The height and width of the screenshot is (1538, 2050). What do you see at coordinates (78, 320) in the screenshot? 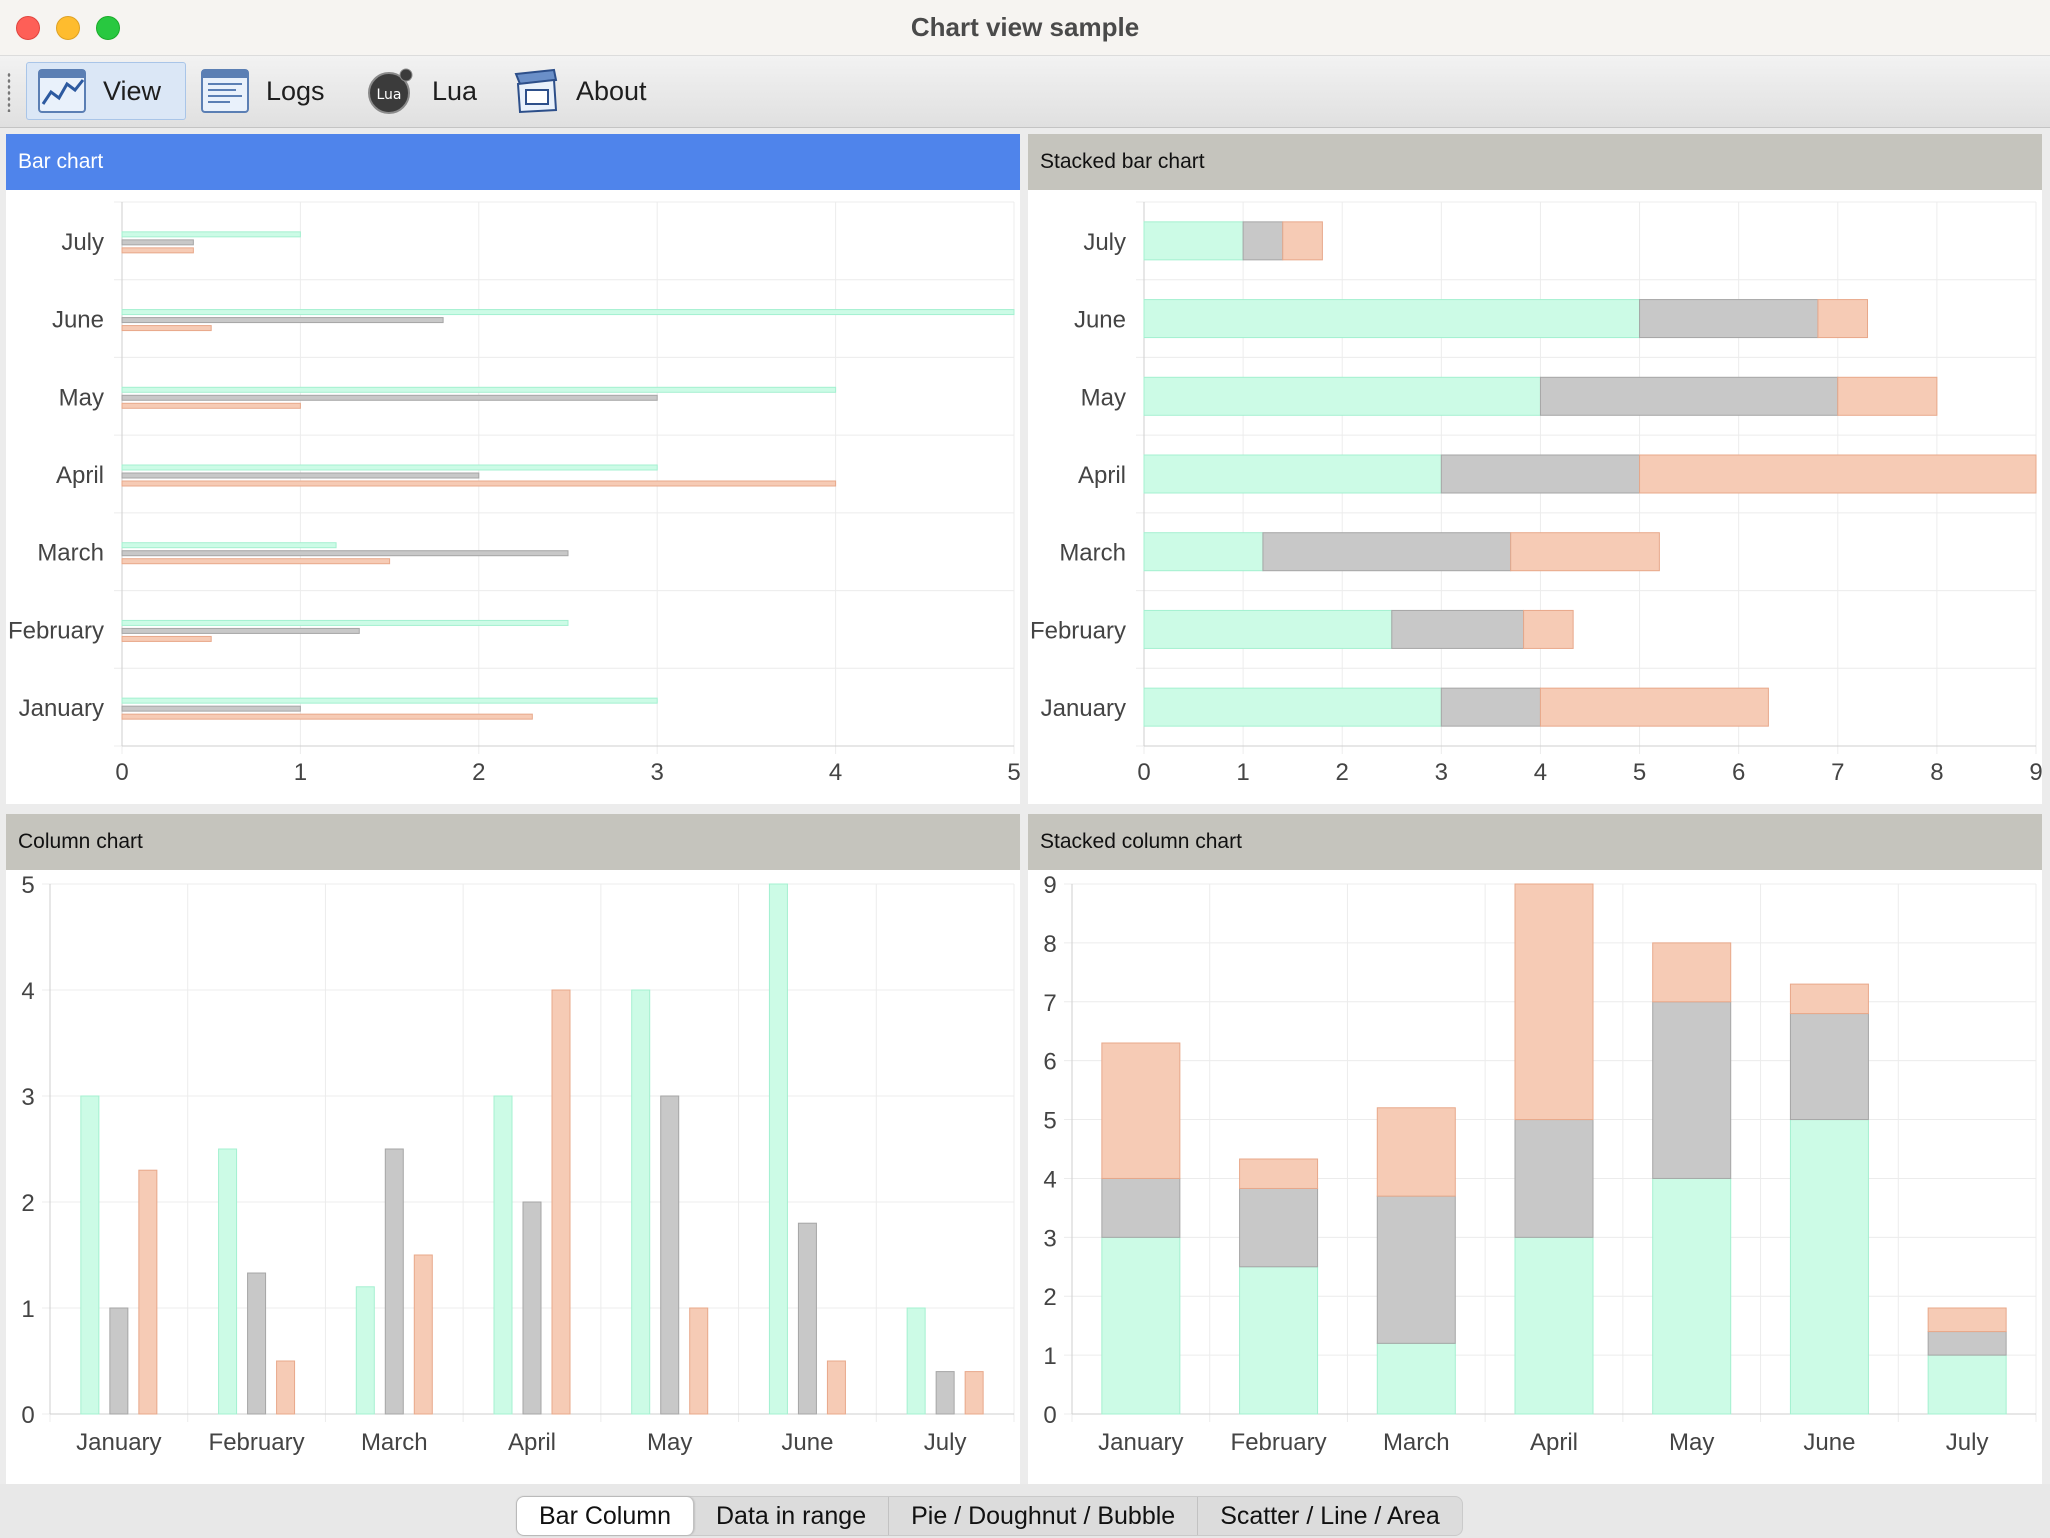
I see `y-tick-label: June` at bounding box center [78, 320].